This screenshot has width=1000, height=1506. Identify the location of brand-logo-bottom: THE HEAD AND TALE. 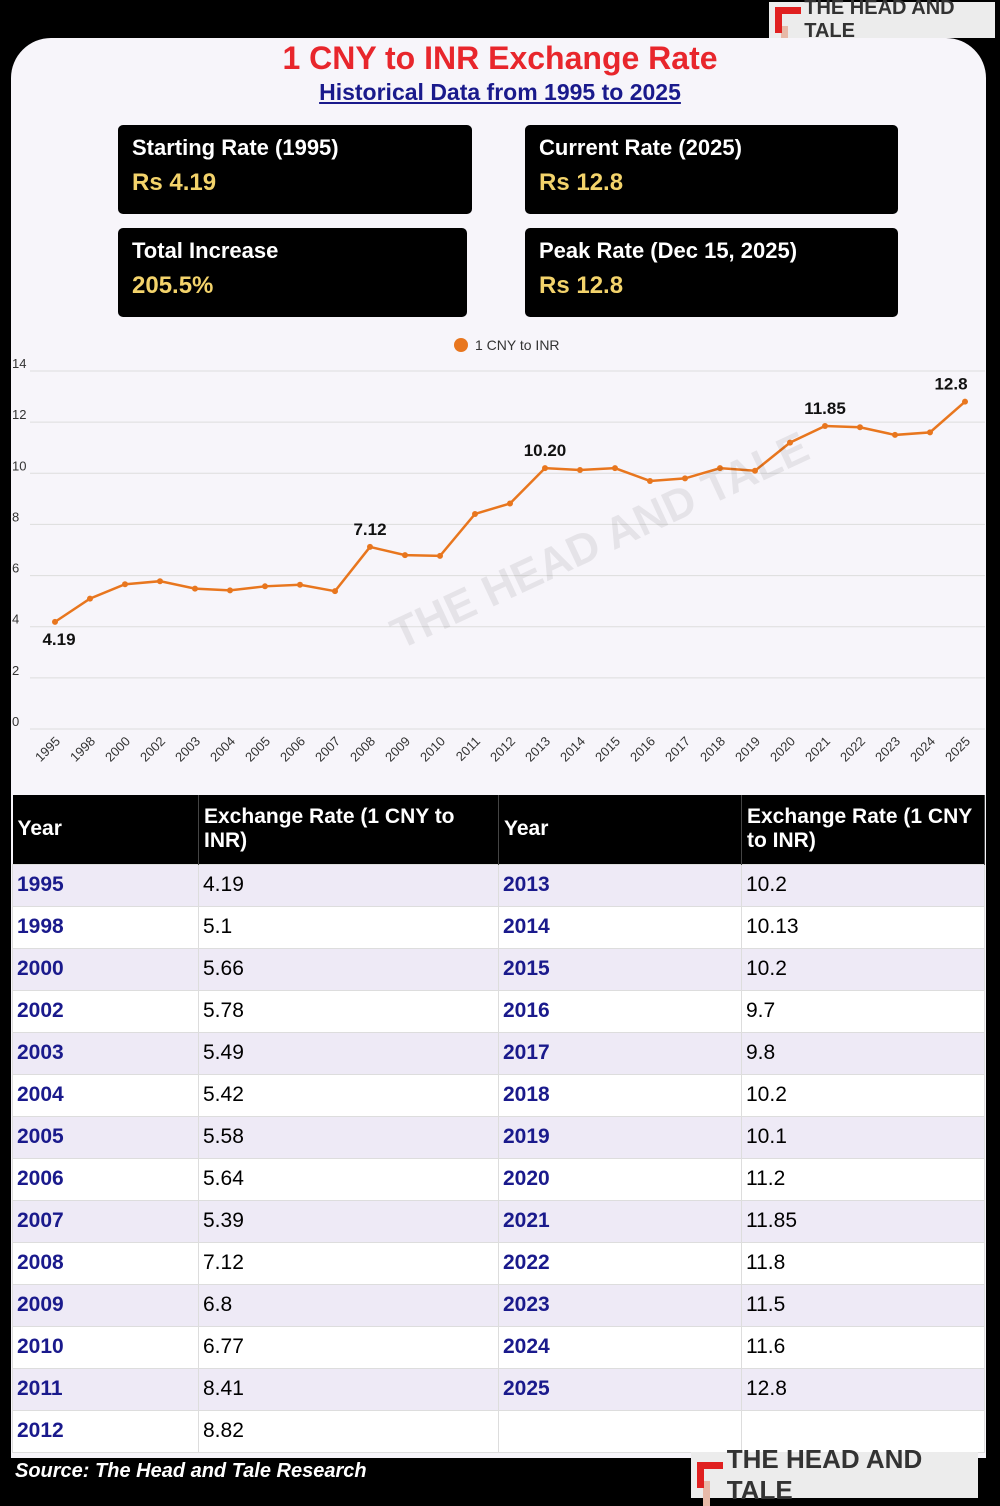
(834, 1474).